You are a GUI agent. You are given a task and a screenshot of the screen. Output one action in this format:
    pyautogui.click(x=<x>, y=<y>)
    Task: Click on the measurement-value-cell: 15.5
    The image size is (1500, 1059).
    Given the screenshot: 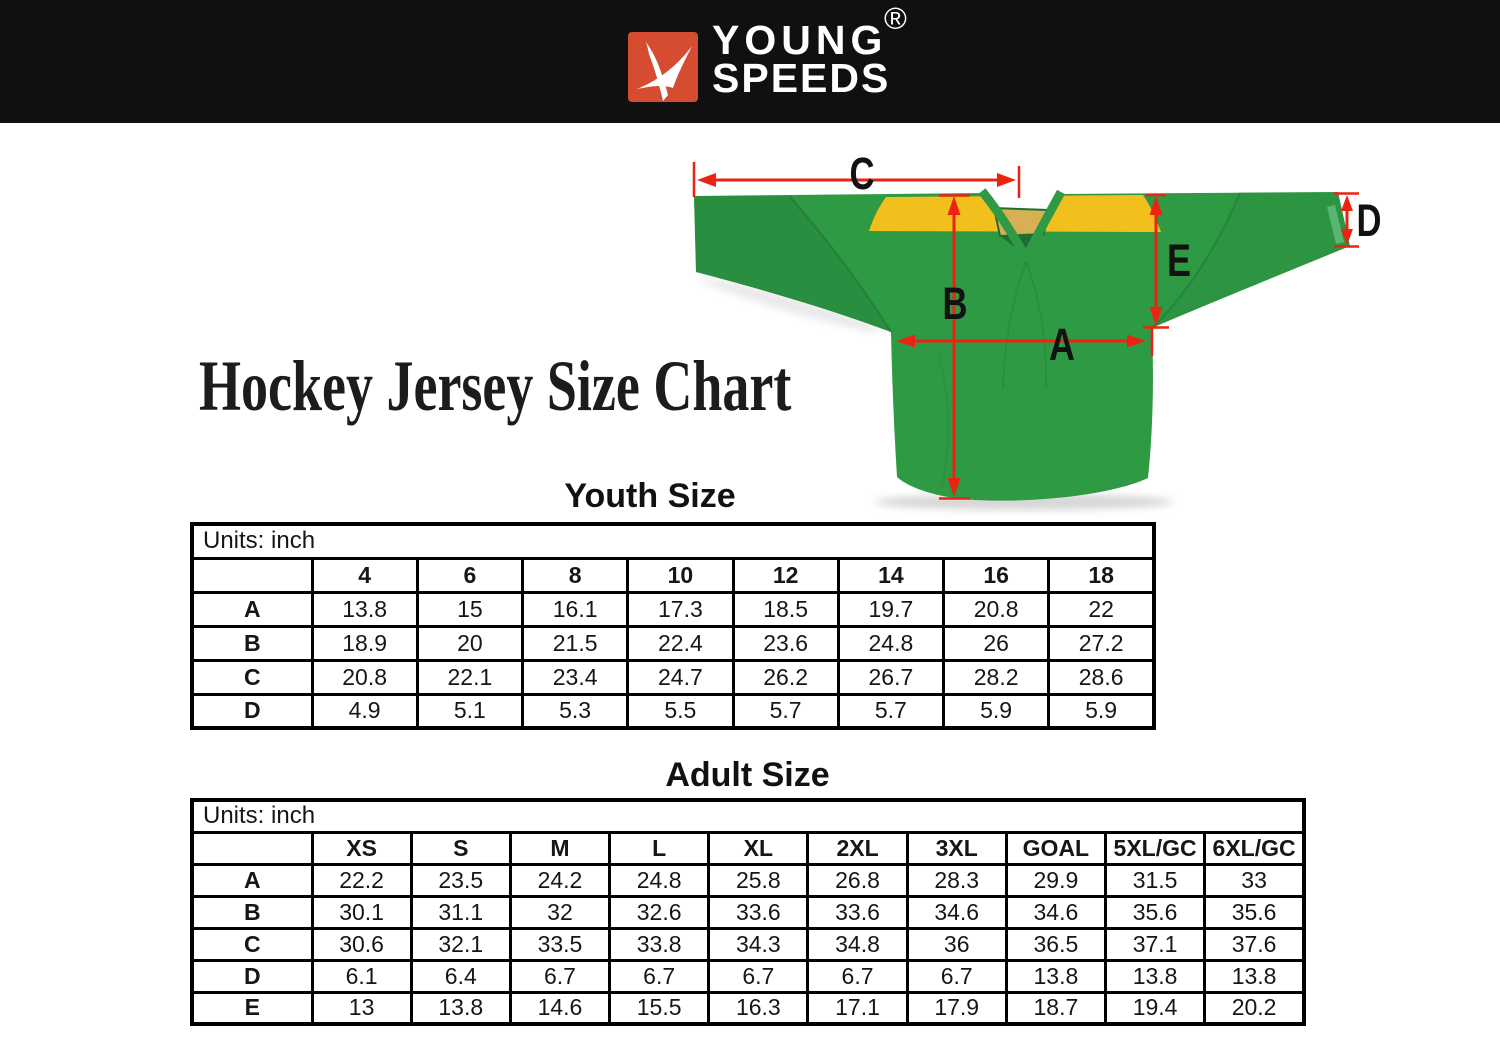 What is the action you would take?
    pyautogui.click(x=659, y=1008)
    